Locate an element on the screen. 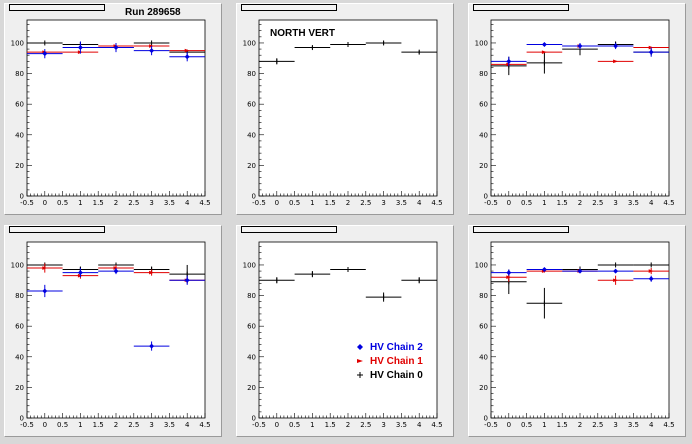 This screenshot has width=692, height=444. legend-entry: HV Chain 0 is located at coordinates (395, 377).